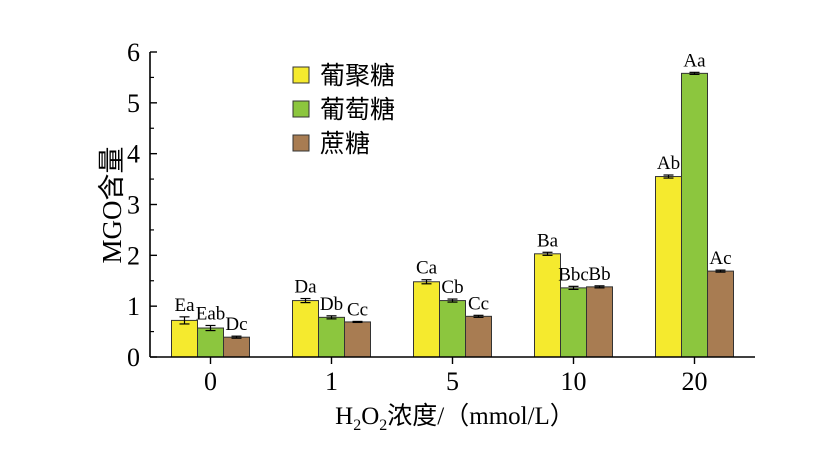 This screenshot has height=459, width=834. Describe the element at coordinates (211, 313) in the screenshot. I see `data-label: Eab` at that location.